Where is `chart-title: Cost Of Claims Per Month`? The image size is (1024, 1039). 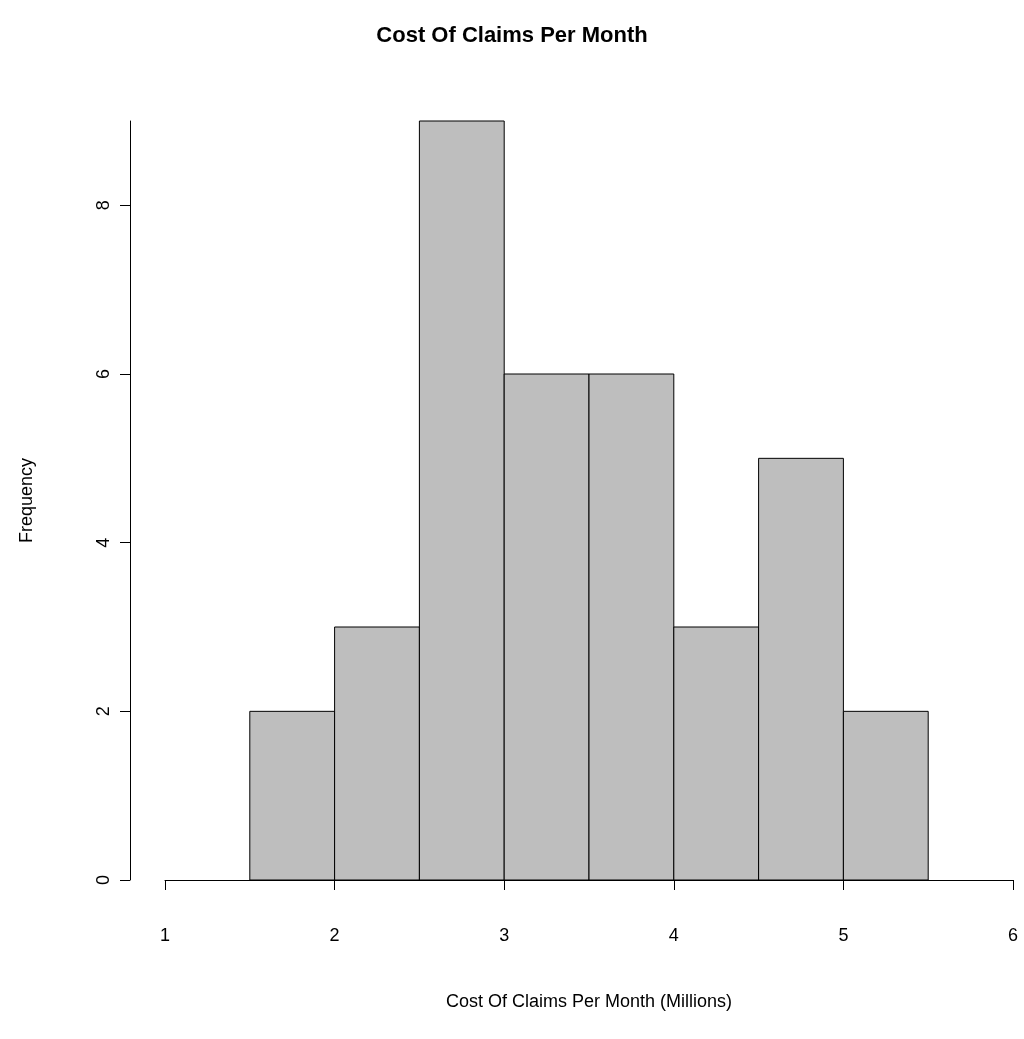 chart-title: Cost Of Claims Per Month is located at coordinates (512, 34).